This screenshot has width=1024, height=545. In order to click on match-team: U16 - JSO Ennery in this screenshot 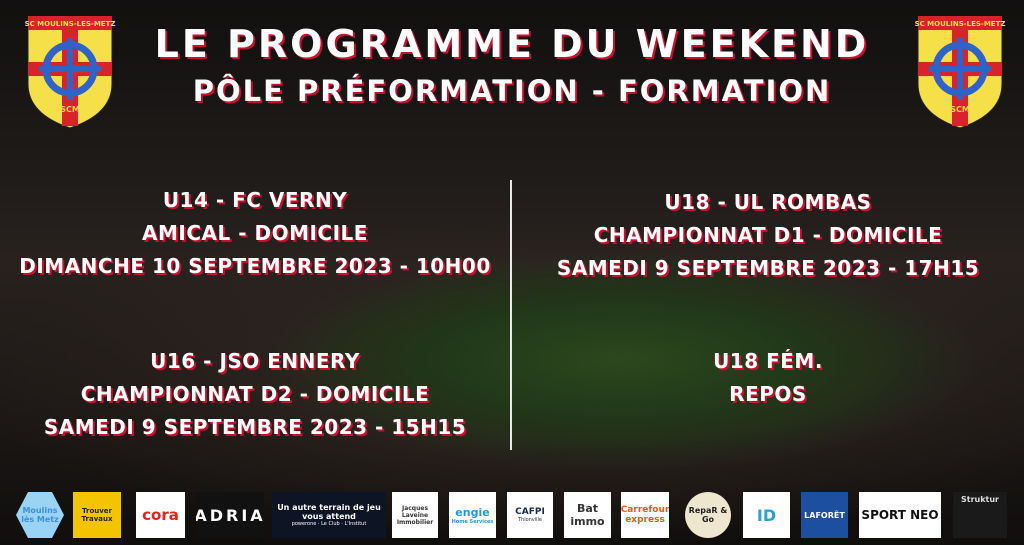, I will do `click(255, 361)`.